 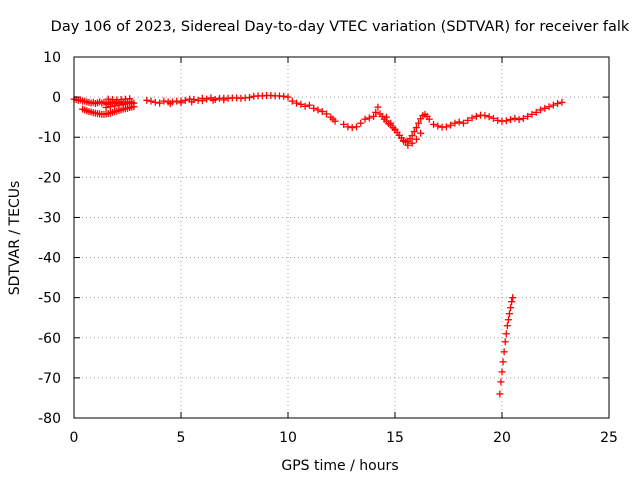 What do you see at coordinates (49, 218) in the screenshot?
I see `y-tick-label: -30` at bounding box center [49, 218].